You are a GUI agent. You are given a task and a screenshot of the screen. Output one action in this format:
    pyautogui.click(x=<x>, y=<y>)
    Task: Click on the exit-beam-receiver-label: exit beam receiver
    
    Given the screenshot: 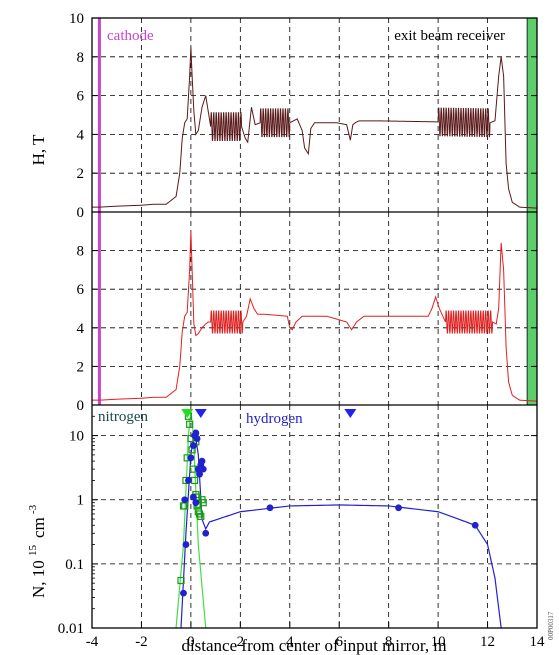 What is the action you would take?
    pyautogui.click(x=449, y=36)
    